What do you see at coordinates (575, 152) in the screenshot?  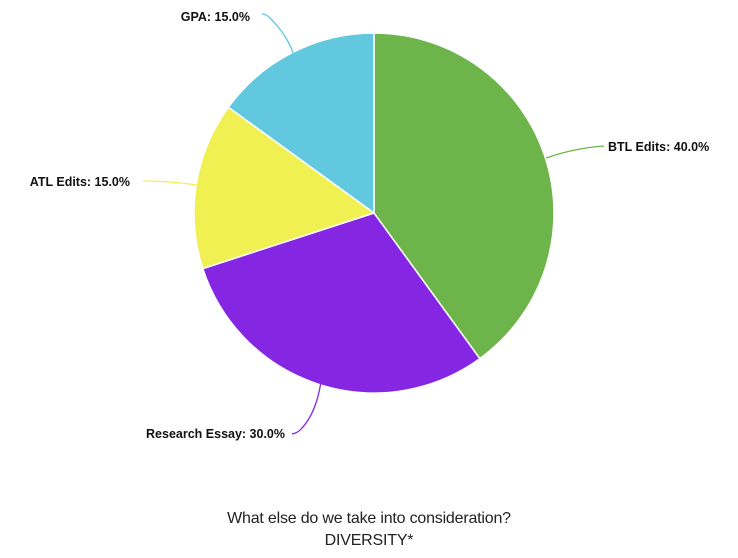 I see `leader-line-btl-edits` at bounding box center [575, 152].